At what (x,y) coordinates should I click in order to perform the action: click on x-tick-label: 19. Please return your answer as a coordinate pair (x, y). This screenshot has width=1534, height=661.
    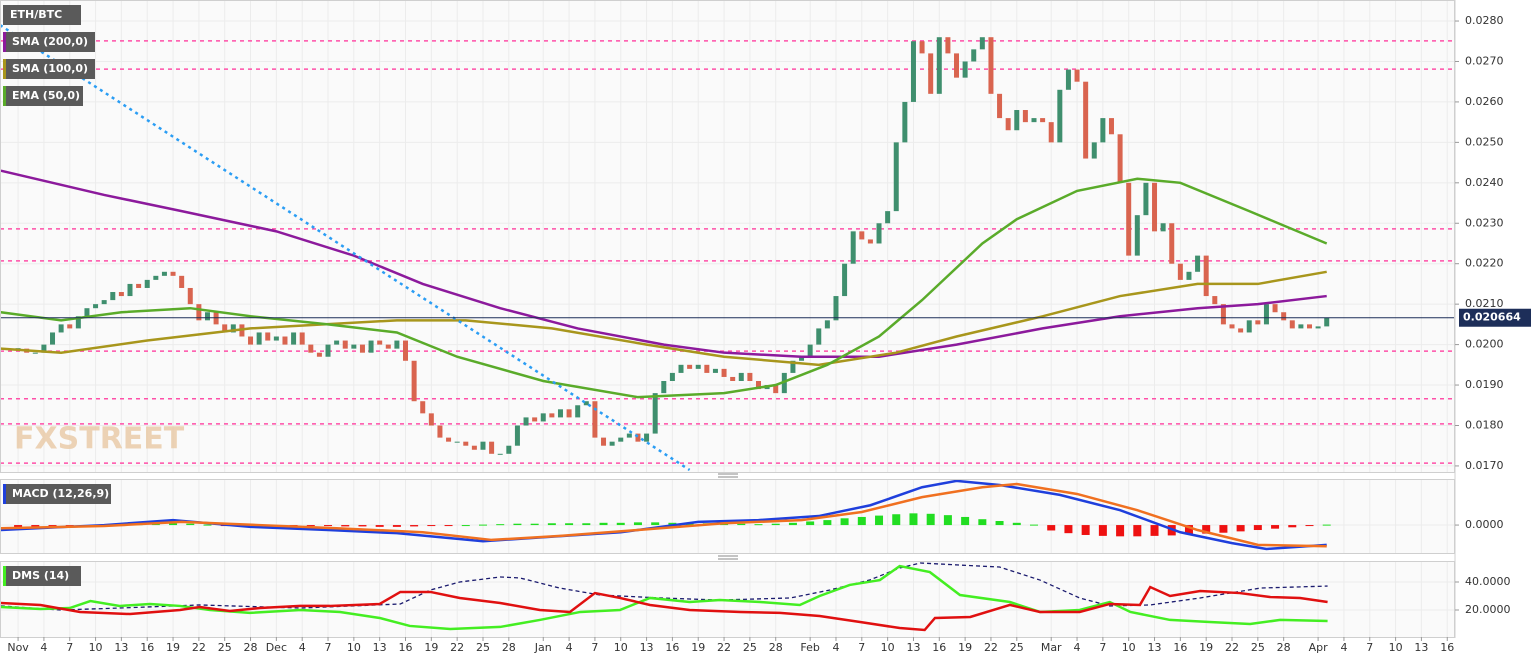
    Looking at the image, I should click on (1206, 647).